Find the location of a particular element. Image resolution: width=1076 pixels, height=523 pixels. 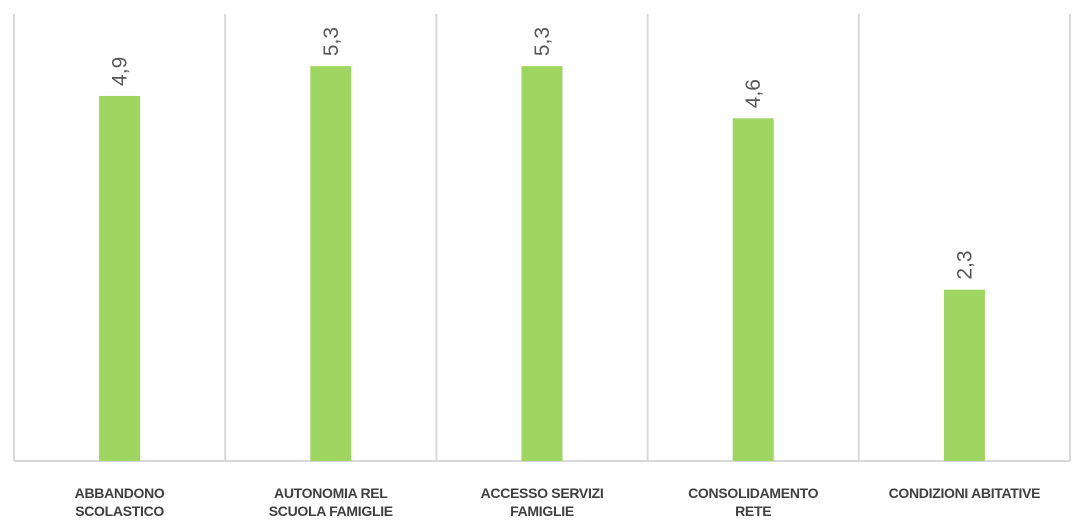

category-label-4: CONSOLIDAMENTO RETE is located at coordinates (753, 502).